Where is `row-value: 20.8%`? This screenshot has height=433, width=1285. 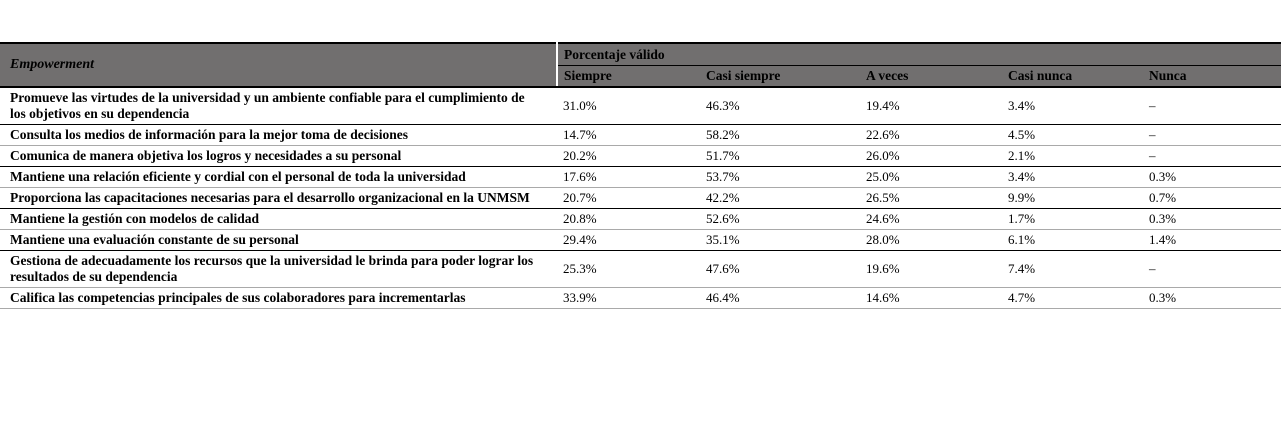 row-value: 20.8% is located at coordinates (628, 219).